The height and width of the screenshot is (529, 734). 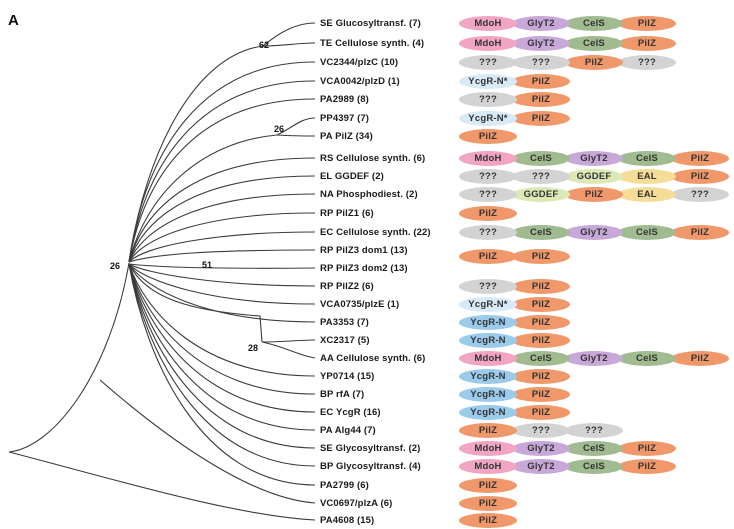 What do you see at coordinates (264, 45) in the screenshot?
I see `bootstrap-value: 62` at bounding box center [264, 45].